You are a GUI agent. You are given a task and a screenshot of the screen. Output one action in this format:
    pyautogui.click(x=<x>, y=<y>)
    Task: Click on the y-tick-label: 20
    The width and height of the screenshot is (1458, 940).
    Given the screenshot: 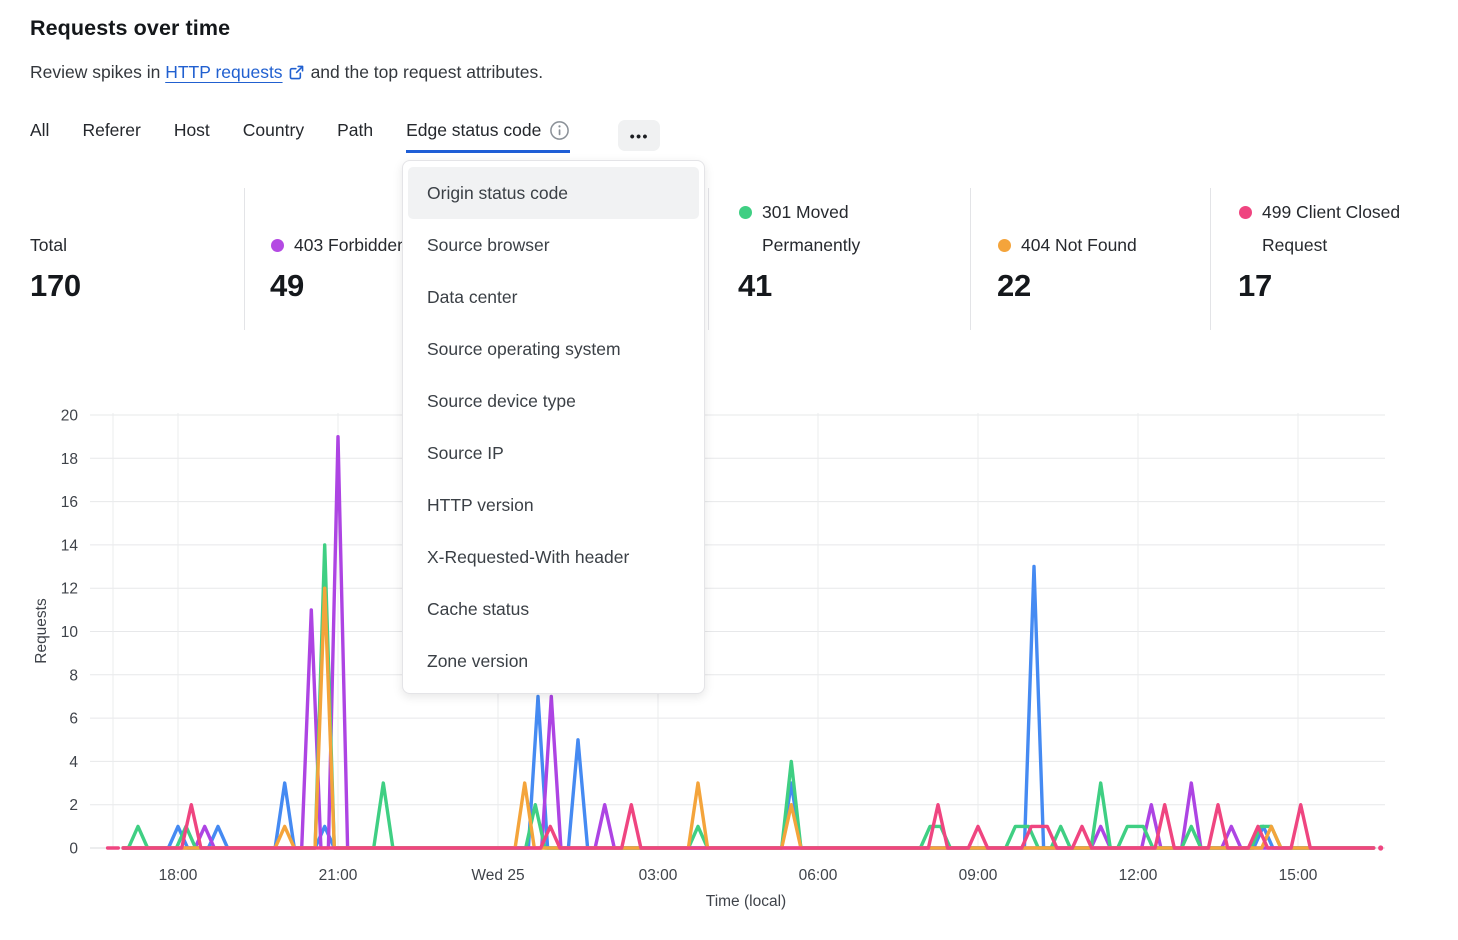 What is the action you would take?
    pyautogui.click(x=70, y=416)
    